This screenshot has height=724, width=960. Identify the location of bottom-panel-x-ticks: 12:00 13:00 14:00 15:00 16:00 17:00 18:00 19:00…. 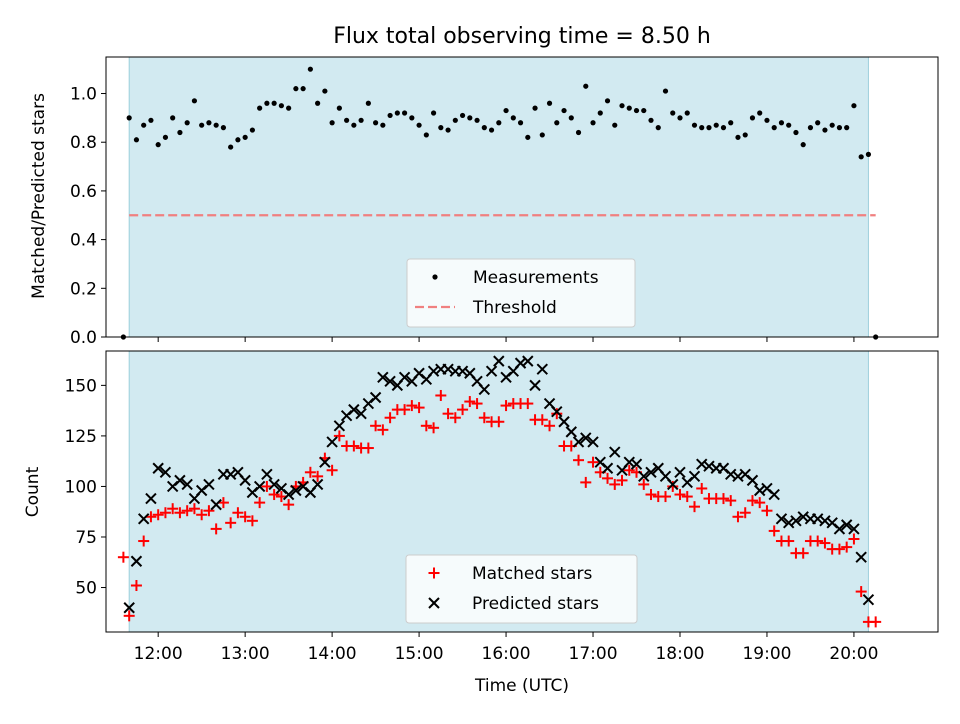
(506, 648).